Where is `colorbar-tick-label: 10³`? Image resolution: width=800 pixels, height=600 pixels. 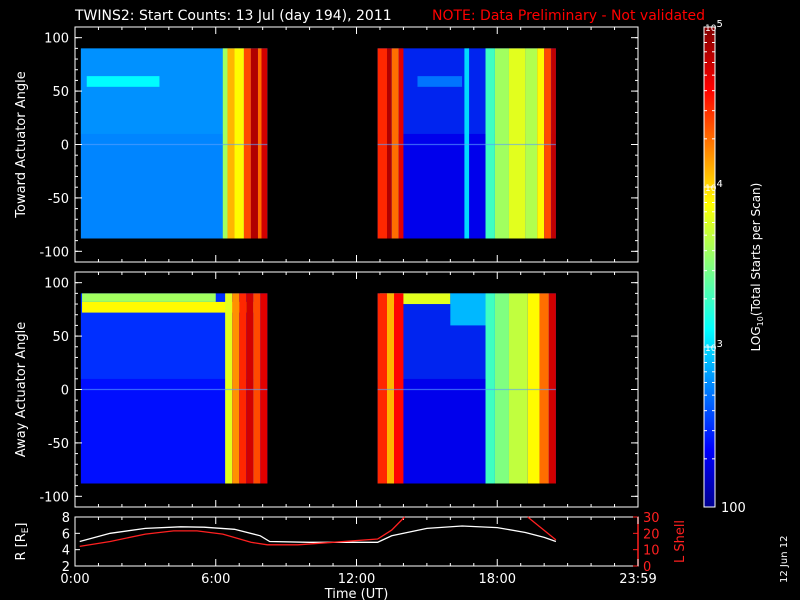
colorbar-tick-label: 10³ is located at coordinates (714, 346).